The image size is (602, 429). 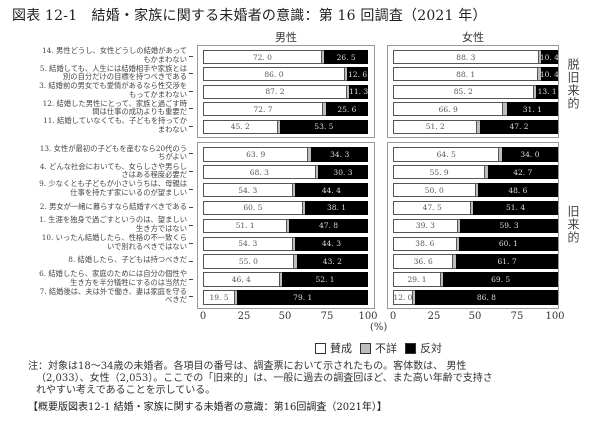 What do you see at coordinates (508, 243) in the screenshot?
I see `bar-disagree: 60. 1` at bounding box center [508, 243].